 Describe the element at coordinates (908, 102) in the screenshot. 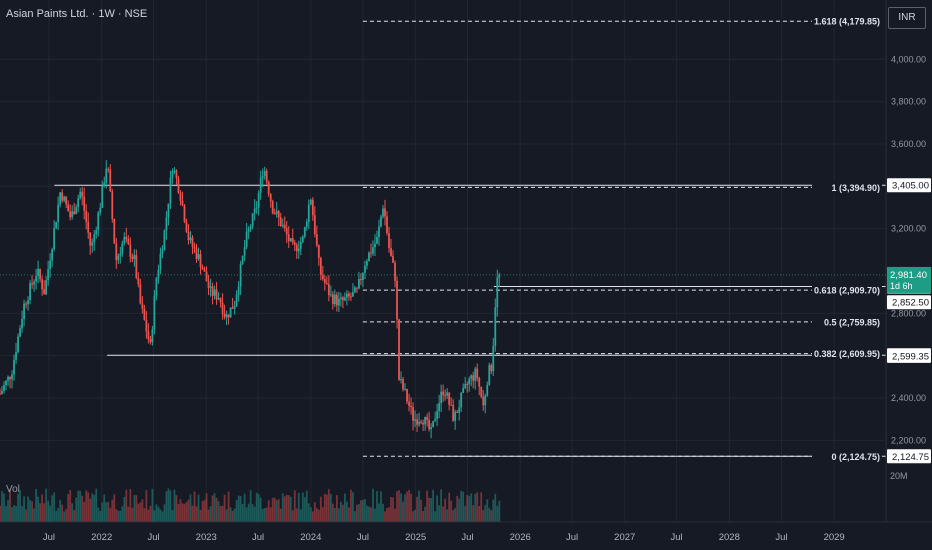

I see `y-tick-label: 3,800.00` at that location.